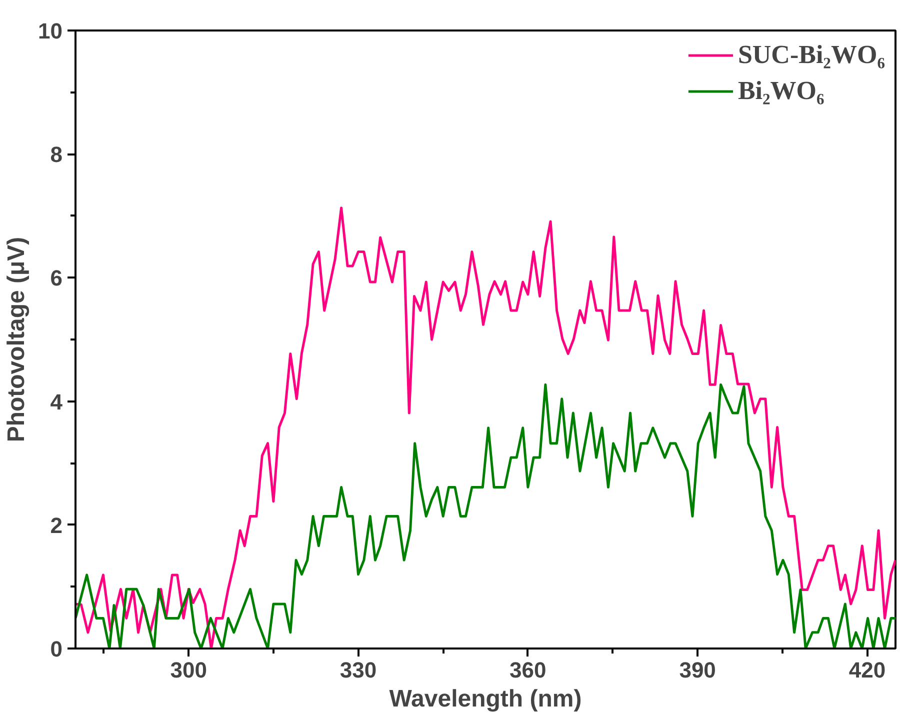 Image resolution: width=902 pixels, height=719 pixels. What do you see at coordinates (16, 339) in the screenshot?
I see `y-axis-title: Photovoltage (μV)` at bounding box center [16, 339].